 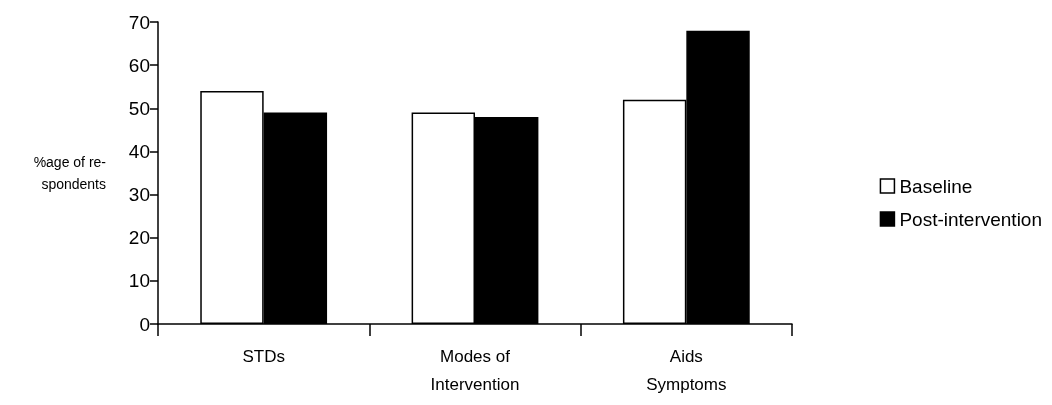 I want to click on x-tick-label: Aids Symptoms, so click(x=686, y=370).